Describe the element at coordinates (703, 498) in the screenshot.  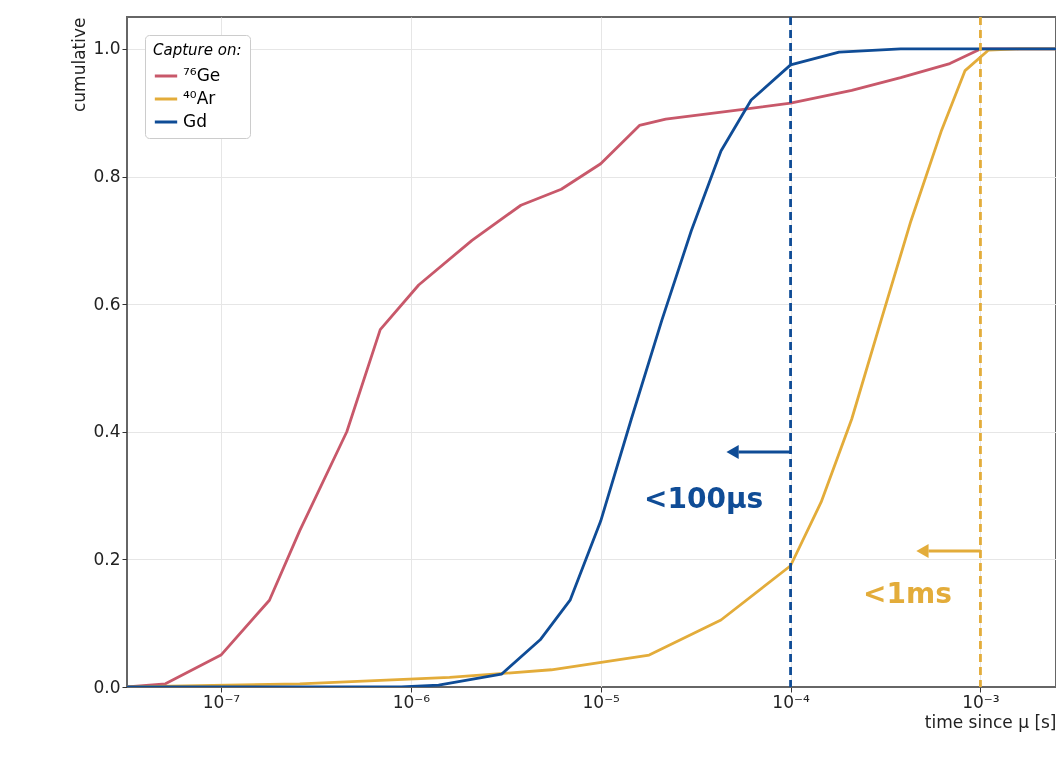
I see `annotation: <100μs` at that location.